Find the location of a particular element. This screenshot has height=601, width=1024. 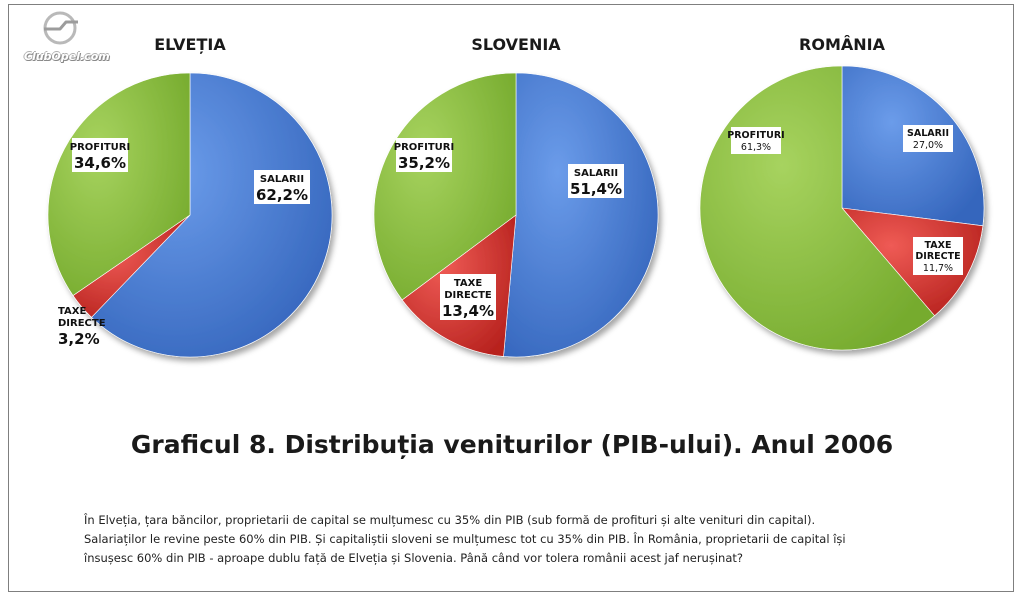

watermark-logo: ClubOpel.com is located at coordinates (63, 34).